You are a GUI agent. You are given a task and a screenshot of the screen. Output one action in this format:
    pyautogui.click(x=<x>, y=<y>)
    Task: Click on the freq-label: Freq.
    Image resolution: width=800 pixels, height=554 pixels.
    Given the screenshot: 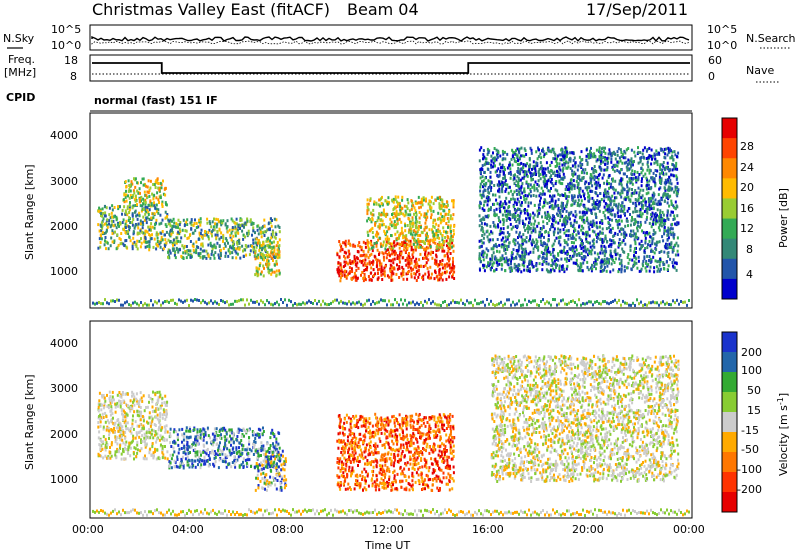 What is the action you would take?
    pyautogui.click(x=21, y=59)
    